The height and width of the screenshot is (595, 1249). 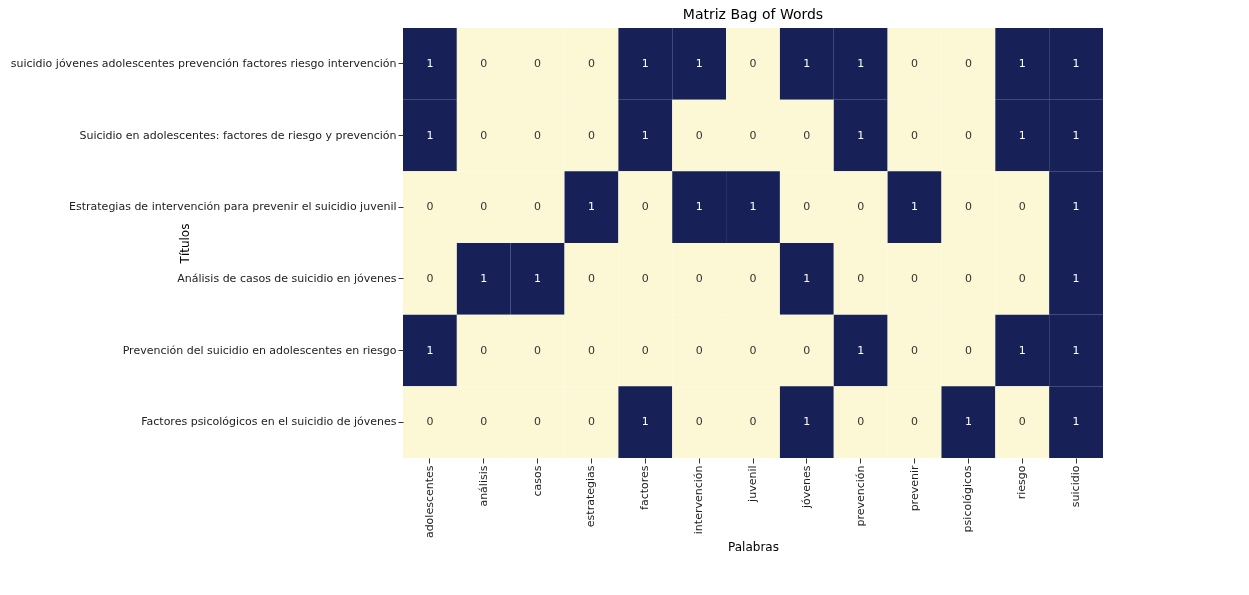 What do you see at coordinates (968, 499) in the screenshot?
I see `x-tick-label: psicológicos` at bounding box center [968, 499].